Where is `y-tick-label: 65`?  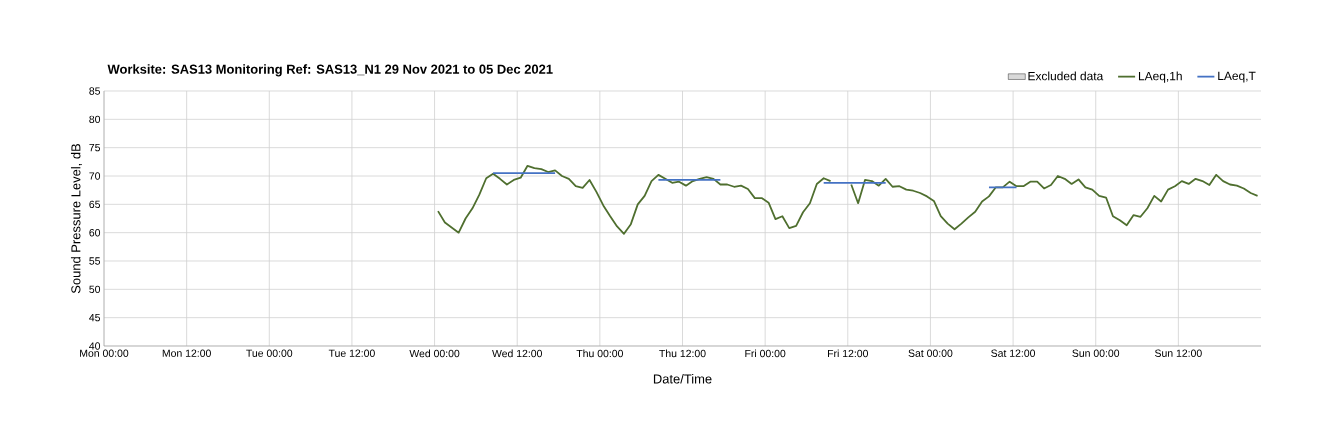
y-tick-label: 65 is located at coordinates (95, 204).